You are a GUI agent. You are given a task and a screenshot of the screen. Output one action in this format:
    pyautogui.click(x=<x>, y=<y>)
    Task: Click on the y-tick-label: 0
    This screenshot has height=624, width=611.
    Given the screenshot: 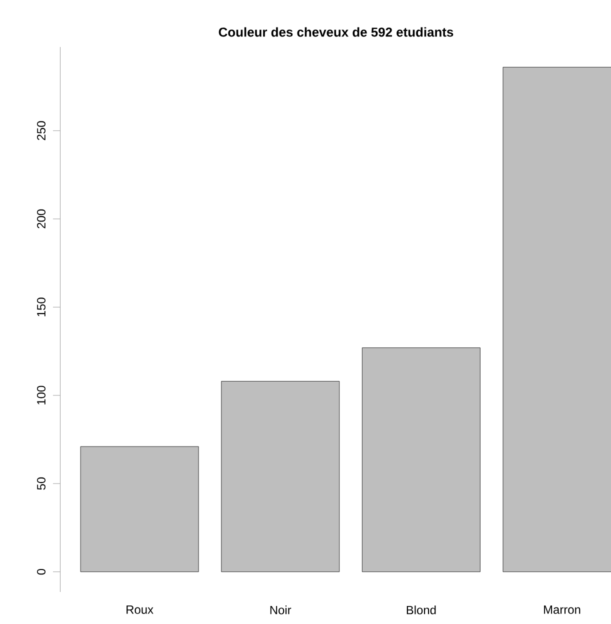 What is the action you would take?
    pyautogui.click(x=41, y=571)
    